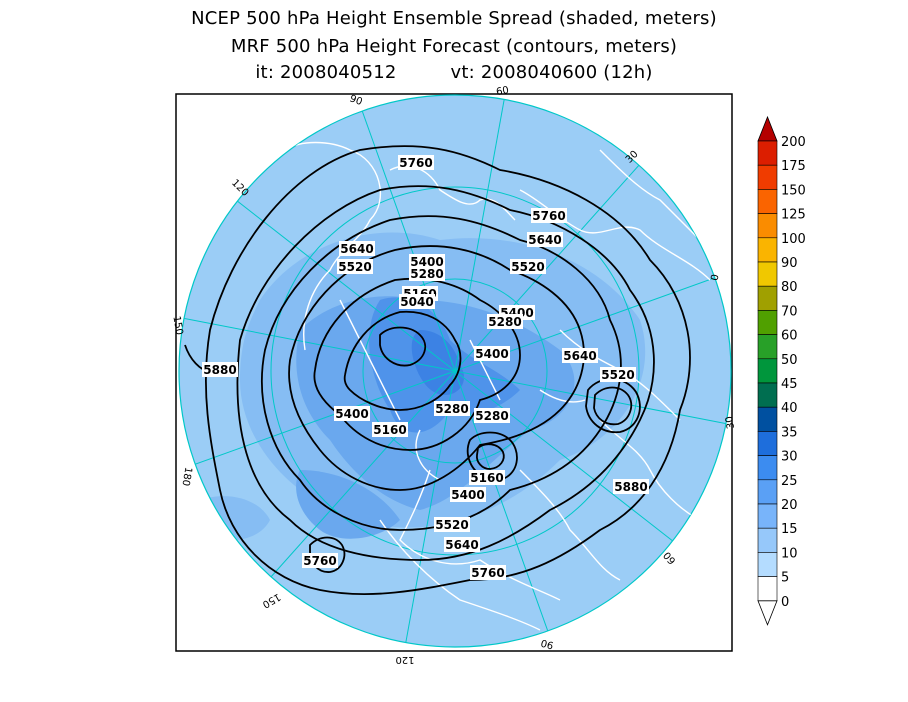  What do you see at coordinates (404, 659) in the screenshot?
I see `longitude-label: 120` at bounding box center [404, 659].